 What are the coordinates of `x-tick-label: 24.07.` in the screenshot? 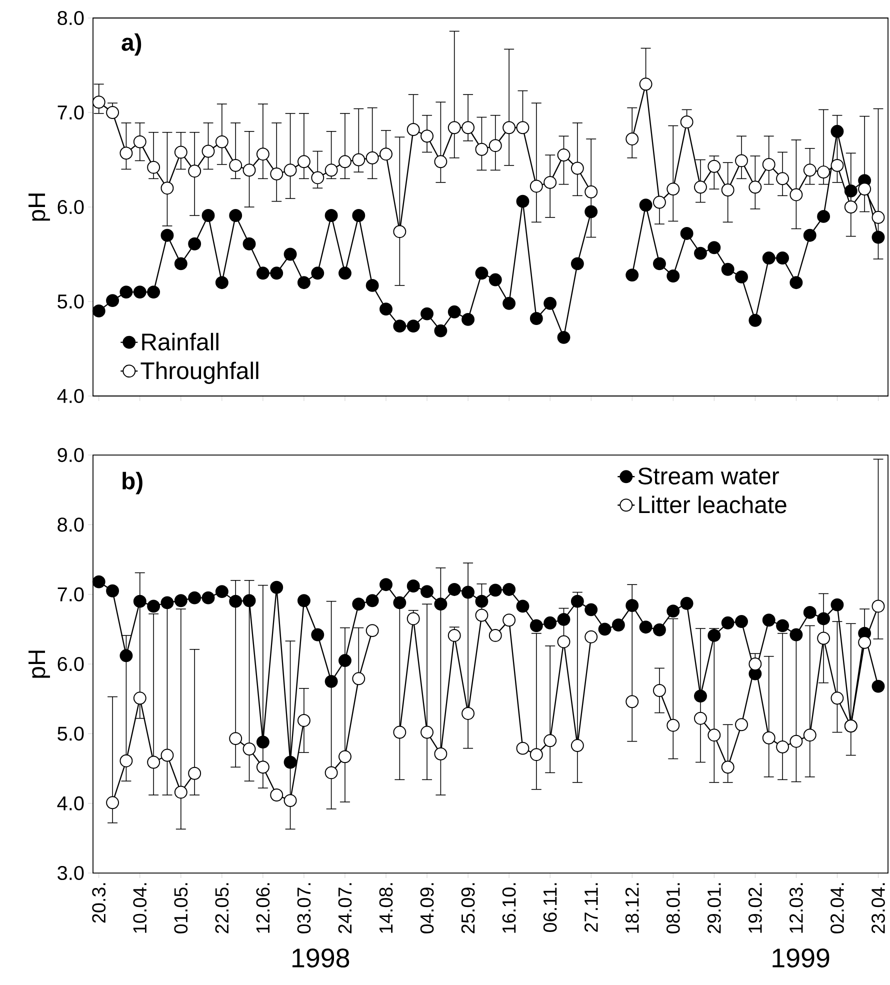 It's located at (345, 908).